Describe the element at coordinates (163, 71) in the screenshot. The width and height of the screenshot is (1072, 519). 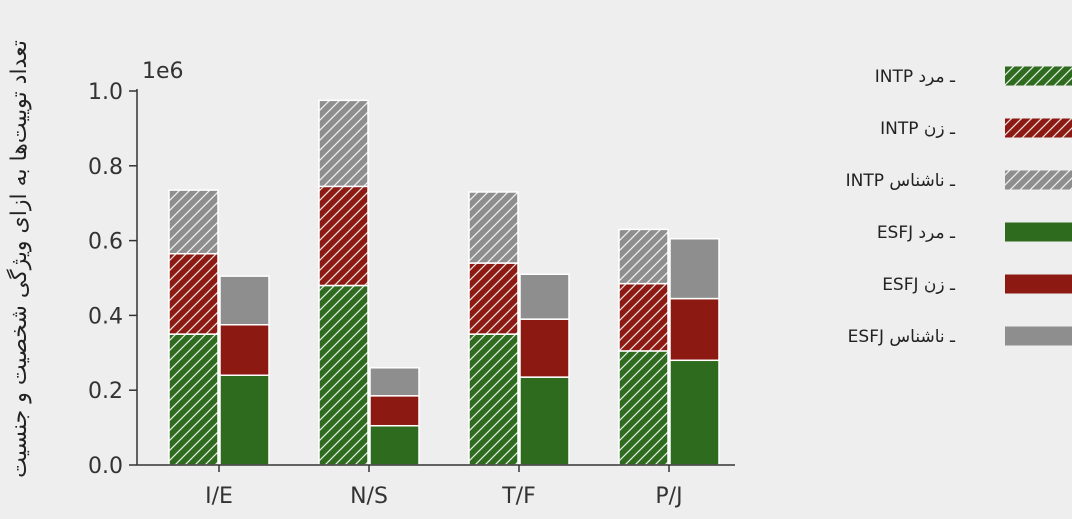
I see `y-axis-scale-label: 1e6` at that location.